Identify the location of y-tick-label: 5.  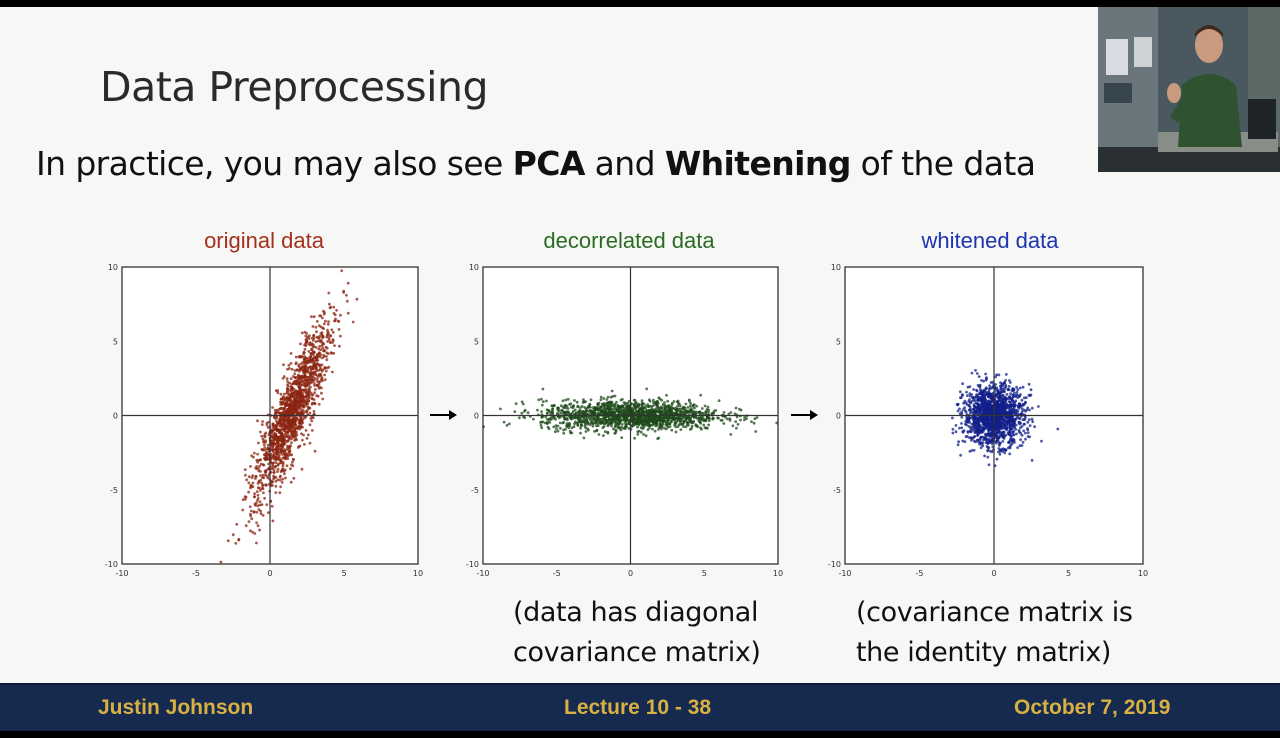
(115, 341).